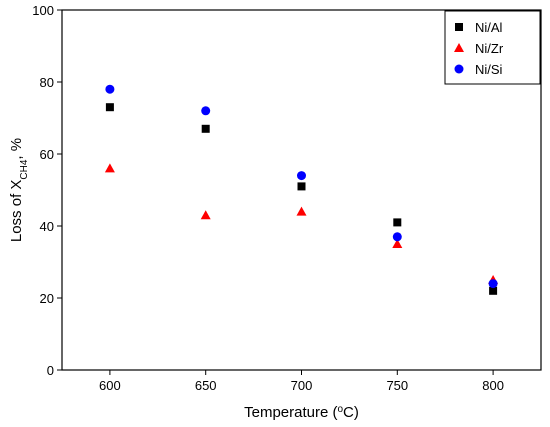  What do you see at coordinates (47, 154) in the screenshot?
I see `y-tick-label: 60` at bounding box center [47, 154].